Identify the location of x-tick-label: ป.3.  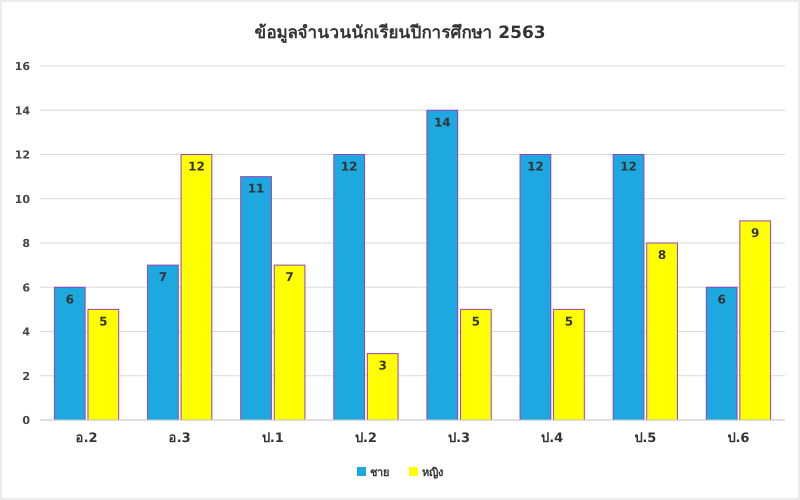
(459, 438).